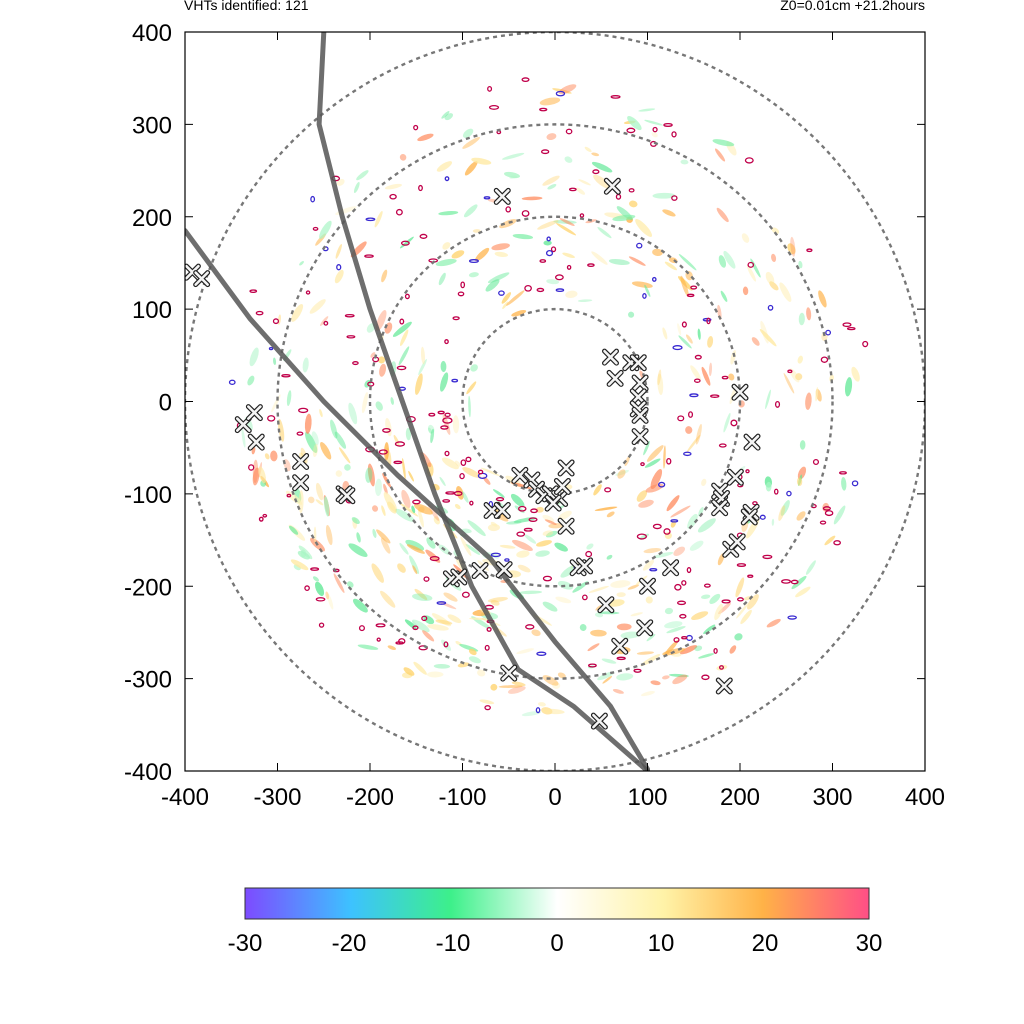 The width and height of the screenshot is (1024, 1024). Describe the element at coordinates (740, 797) in the screenshot. I see `x-tick-label: 200` at that location.